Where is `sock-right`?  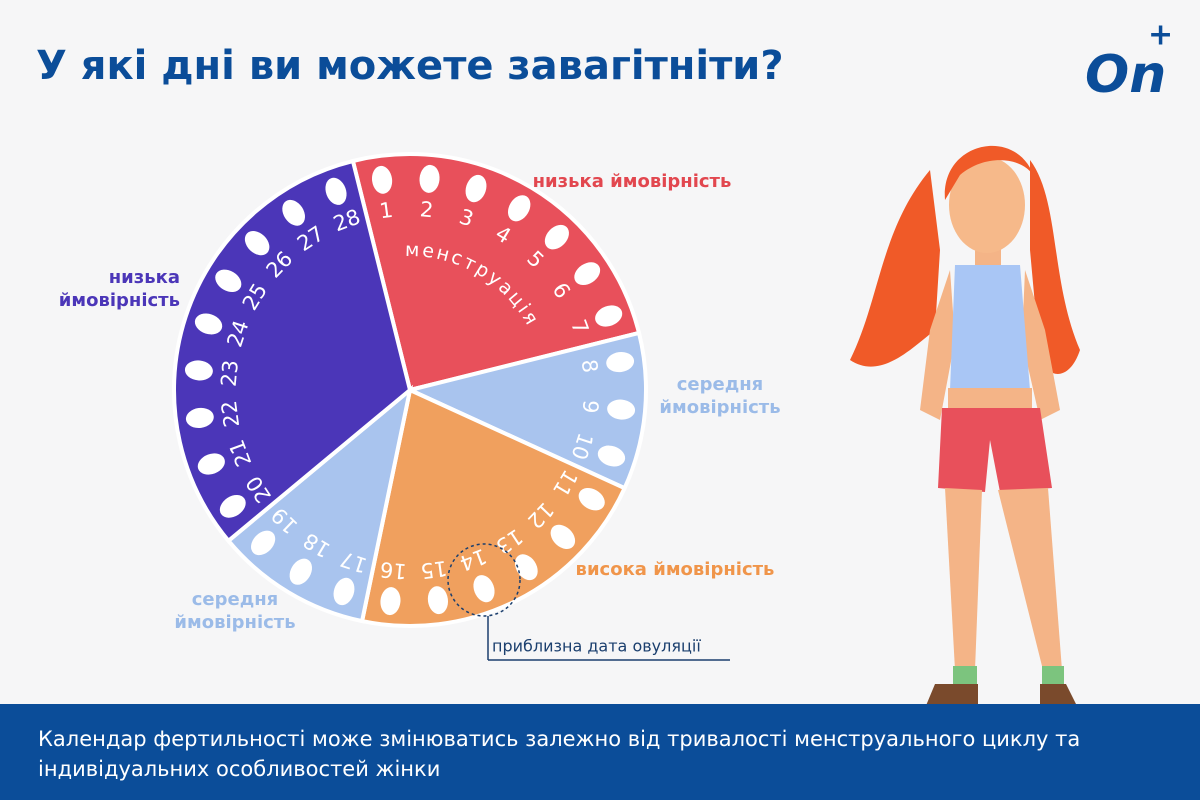 sock-right is located at coordinates (1053, 675).